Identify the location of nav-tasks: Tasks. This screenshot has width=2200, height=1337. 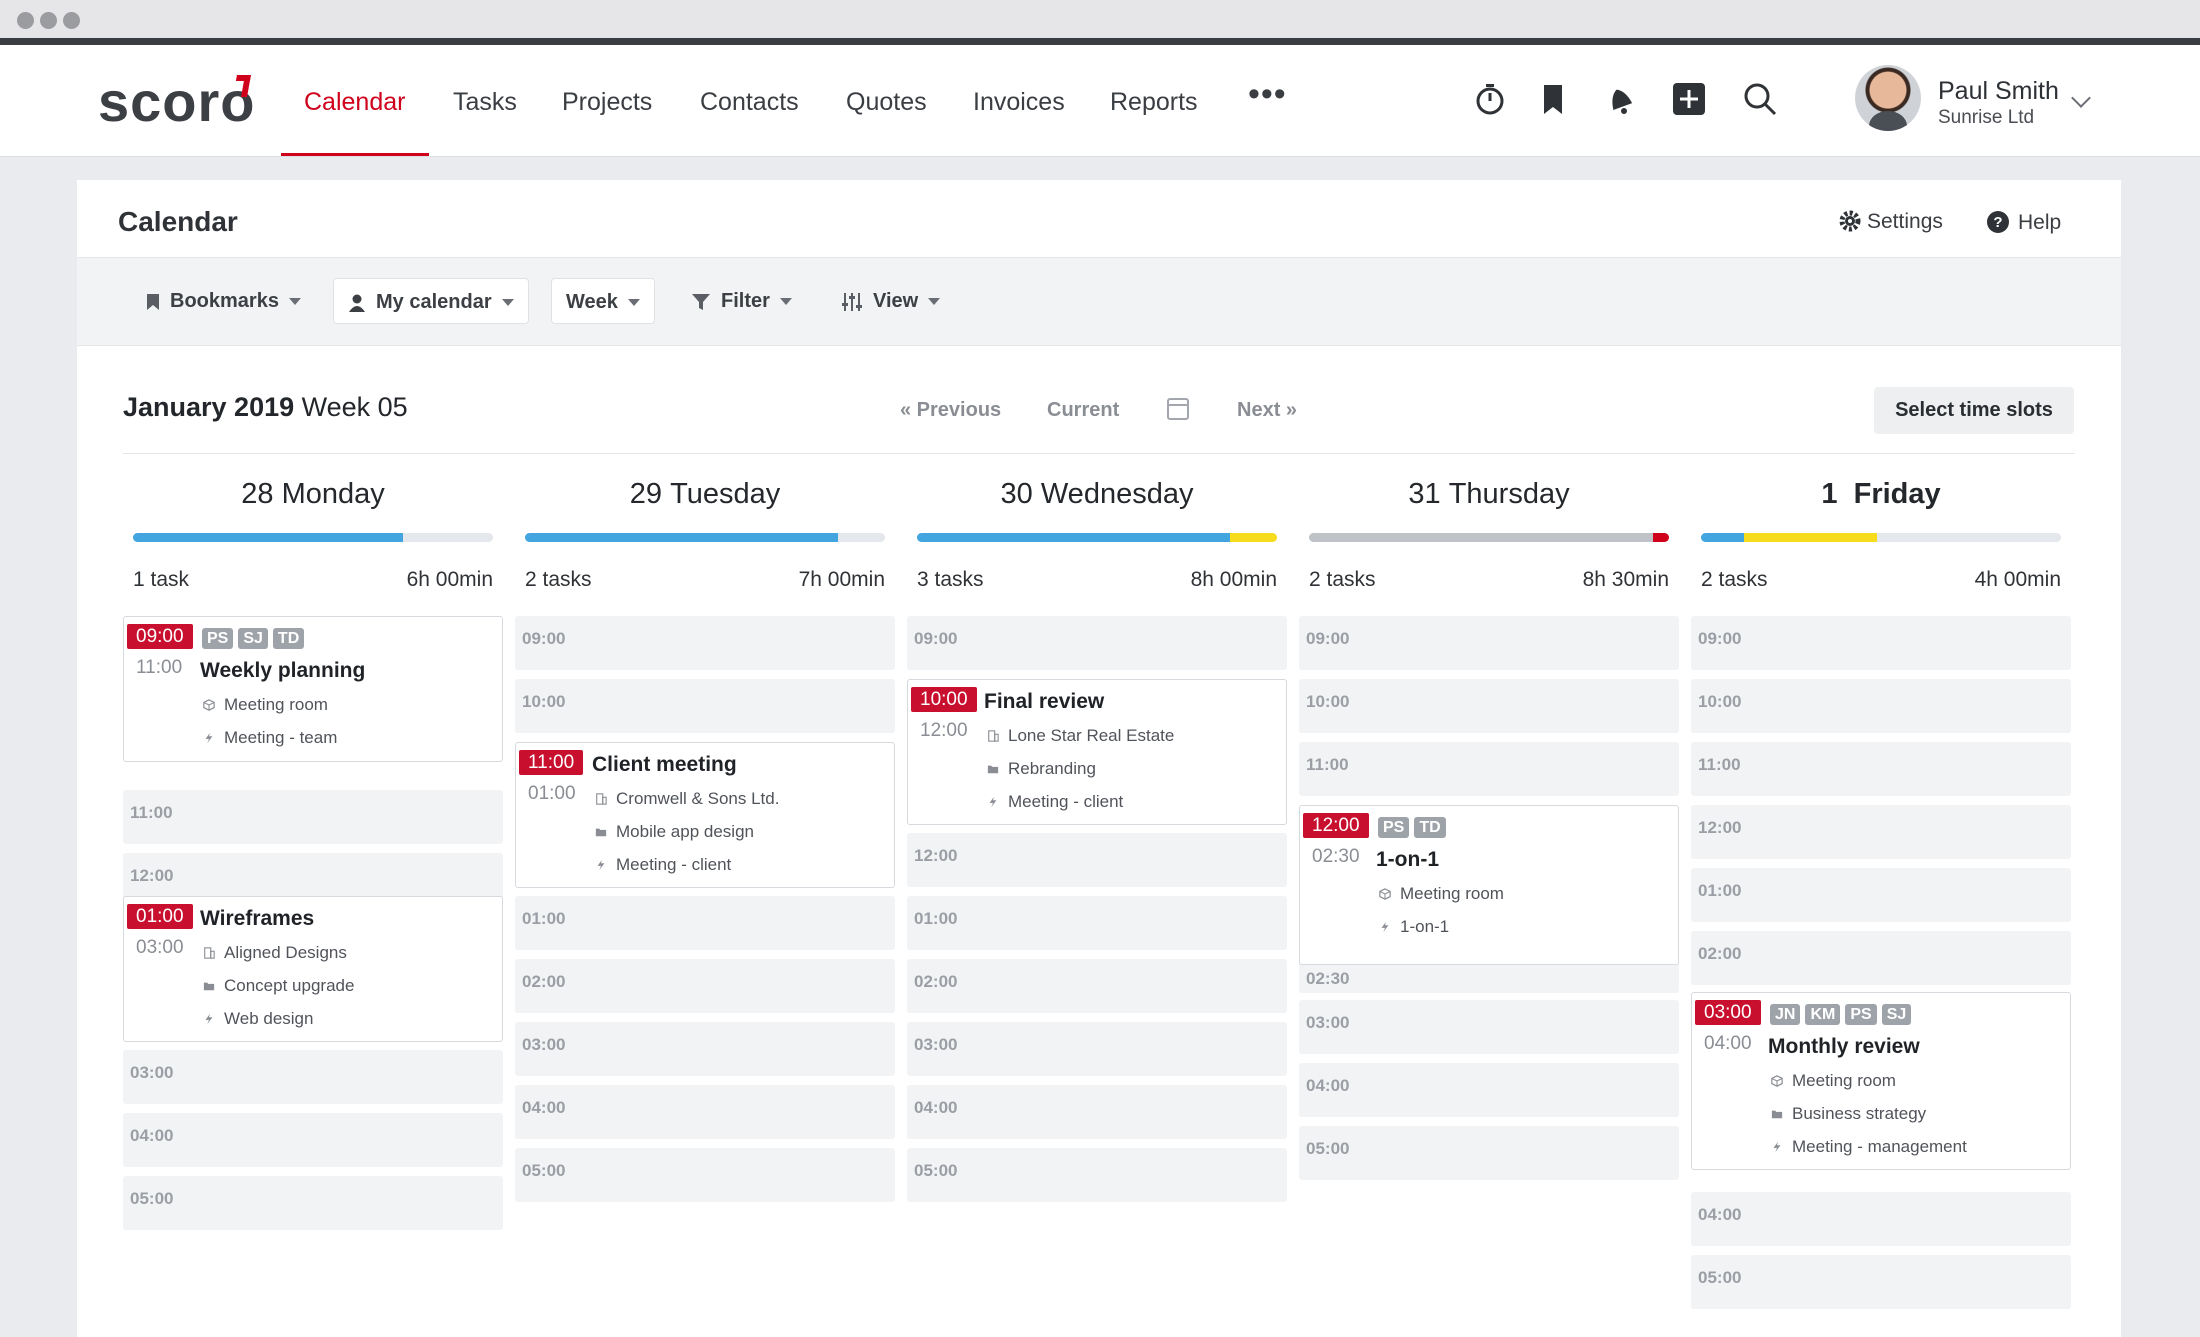
(485, 102).